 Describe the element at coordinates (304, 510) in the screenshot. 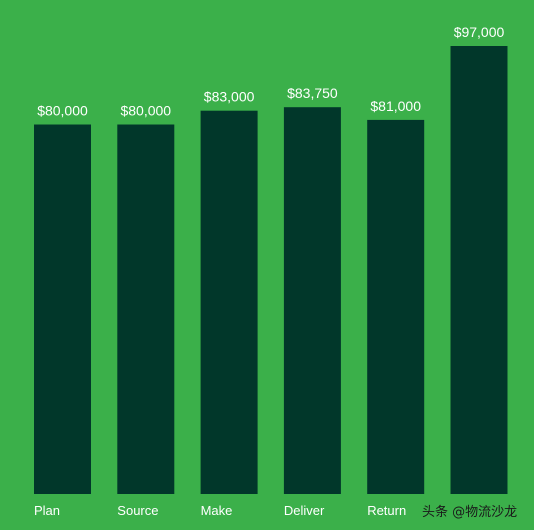

I see `category-label-4: Deliver` at that location.